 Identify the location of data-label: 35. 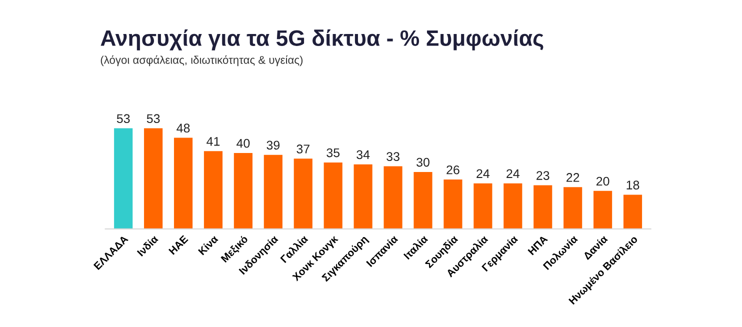
(333, 153).